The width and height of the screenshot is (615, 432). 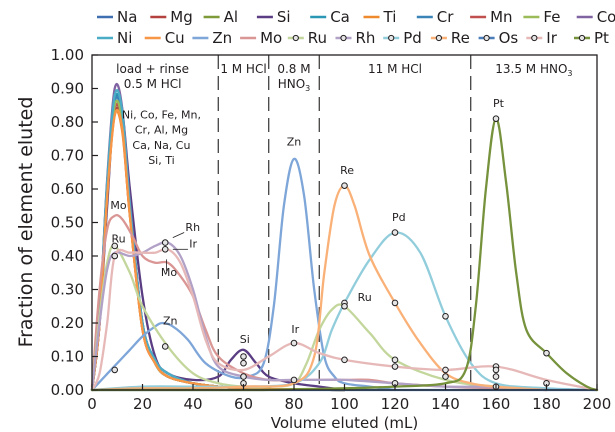 I want to click on x-axis-title: Volume eluted (mL), so click(x=345, y=423).